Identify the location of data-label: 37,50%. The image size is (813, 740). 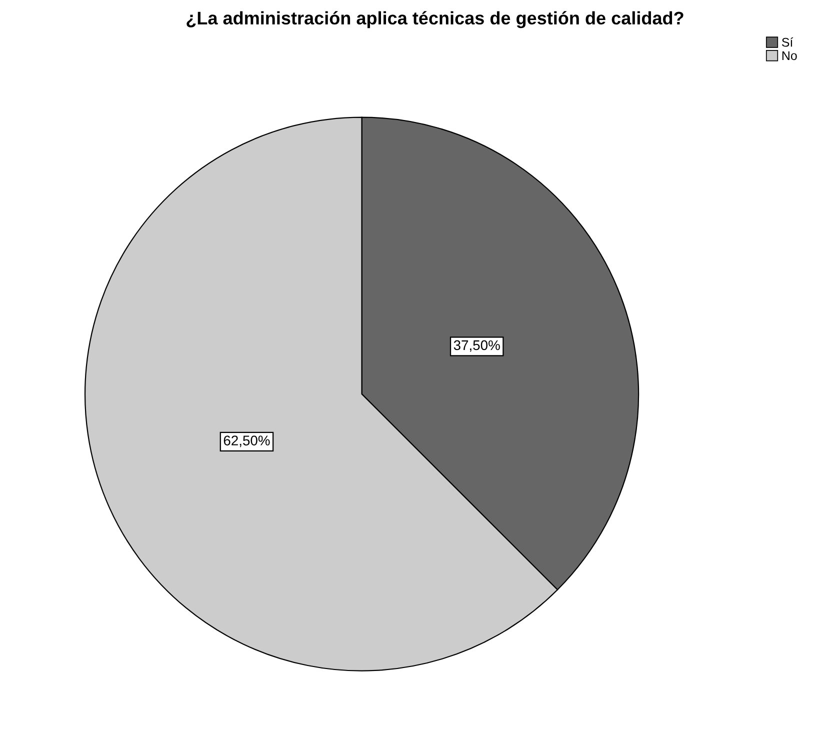
(477, 346).